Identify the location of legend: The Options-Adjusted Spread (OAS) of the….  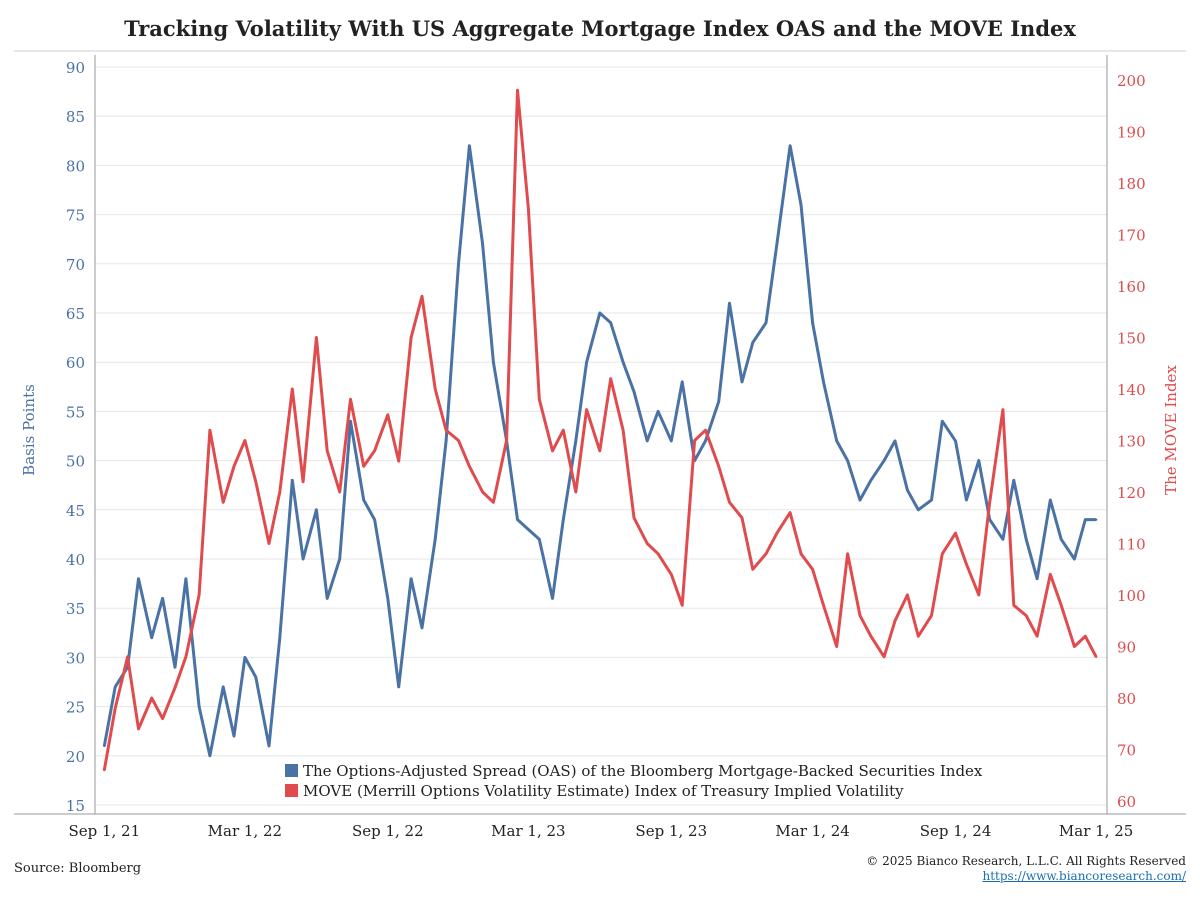
(634, 781).